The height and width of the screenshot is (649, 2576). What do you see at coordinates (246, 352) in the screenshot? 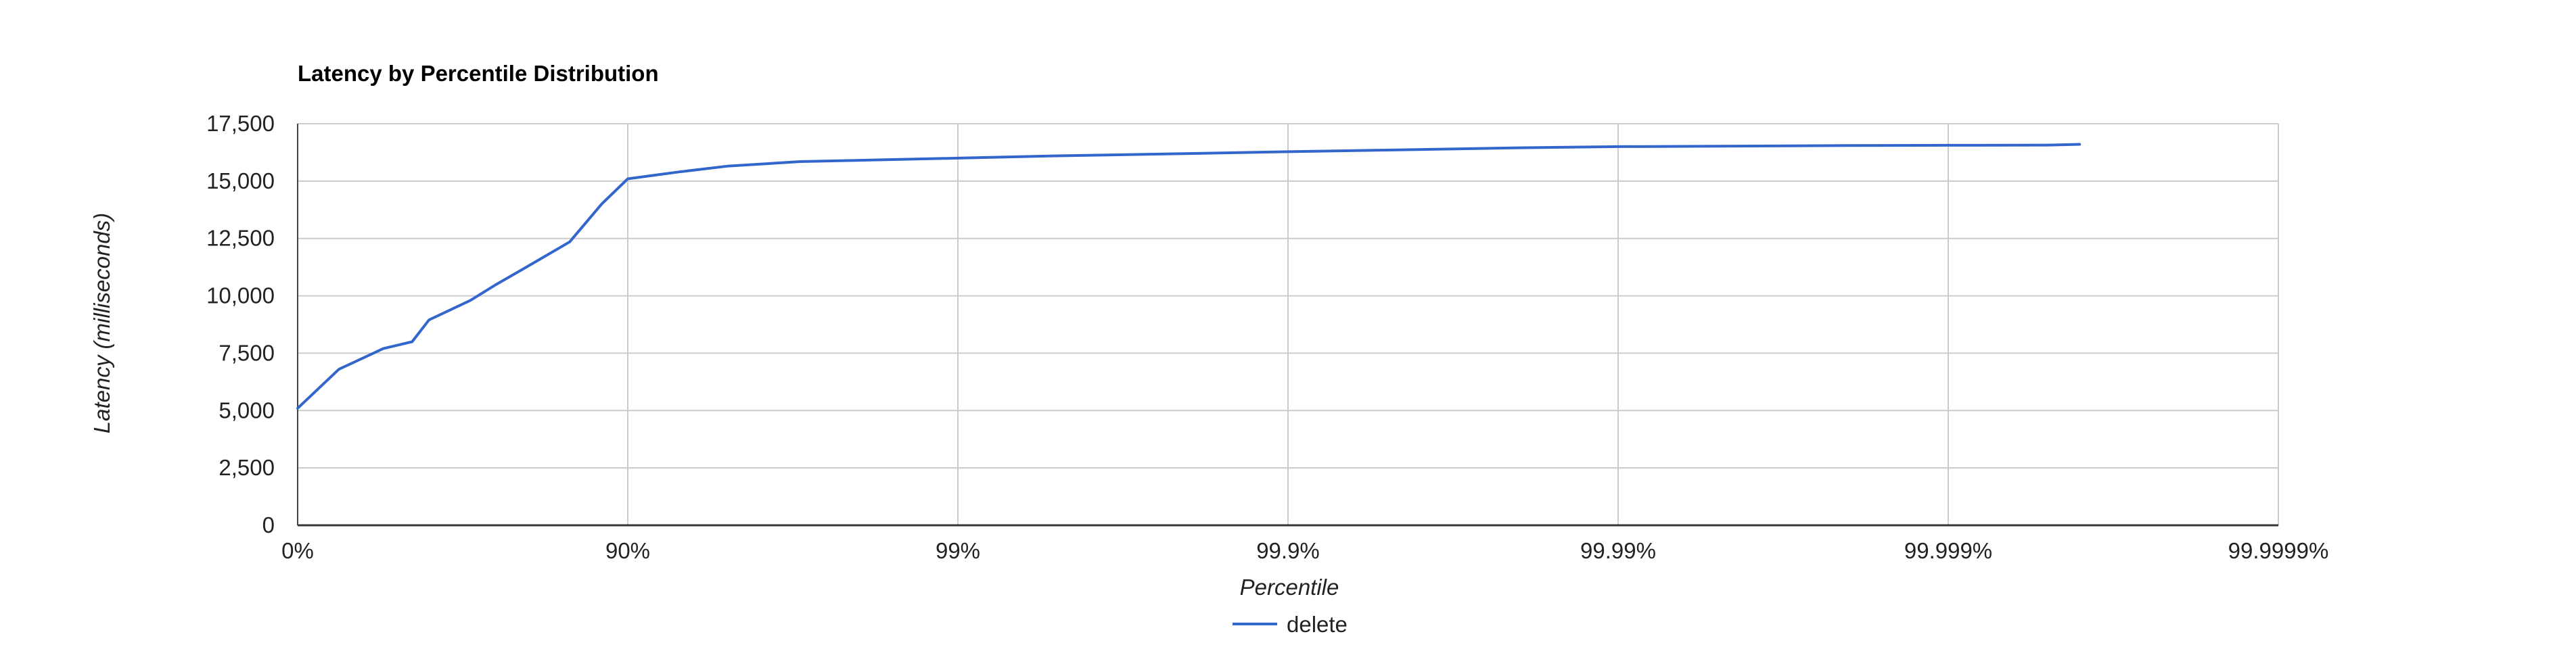
I see `y-tick-label: 7,500` at bounding box center [246, 352].